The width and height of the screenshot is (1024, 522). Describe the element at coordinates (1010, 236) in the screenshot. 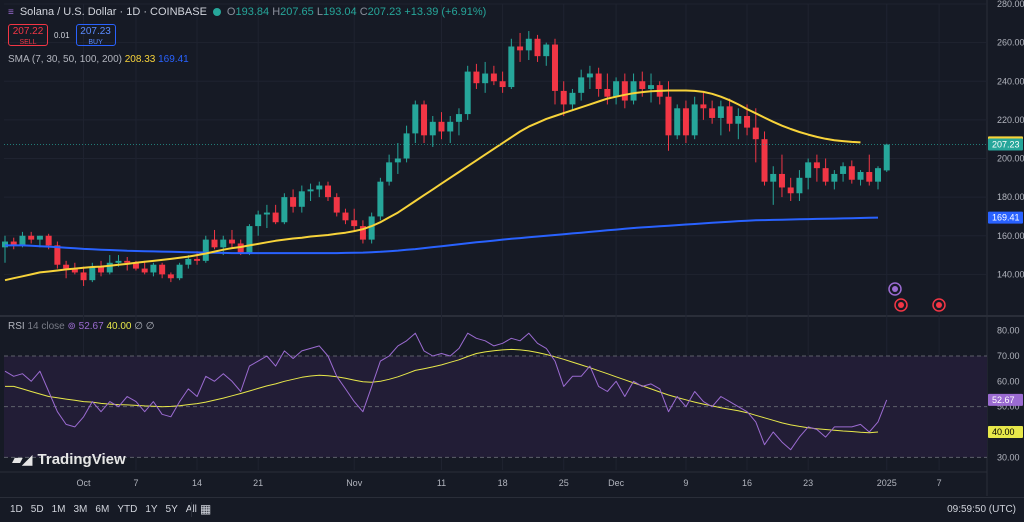

I see `price-tick-label: 160.00` at that location.